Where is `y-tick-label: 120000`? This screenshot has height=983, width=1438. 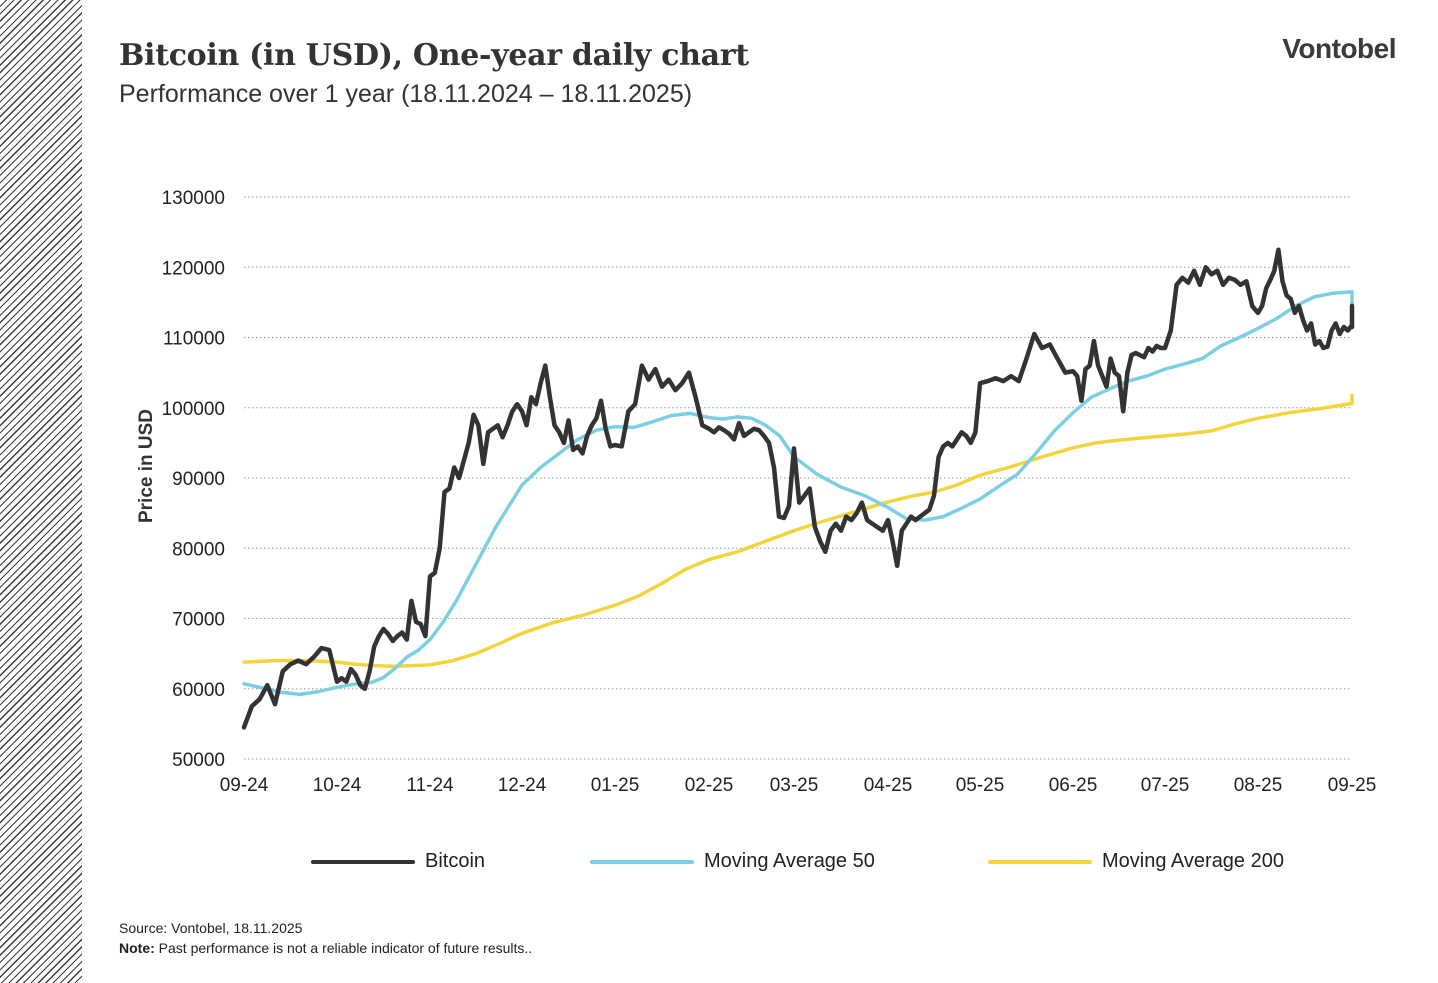
y-tick-label: 120000 is located at coordinates (193, 268).